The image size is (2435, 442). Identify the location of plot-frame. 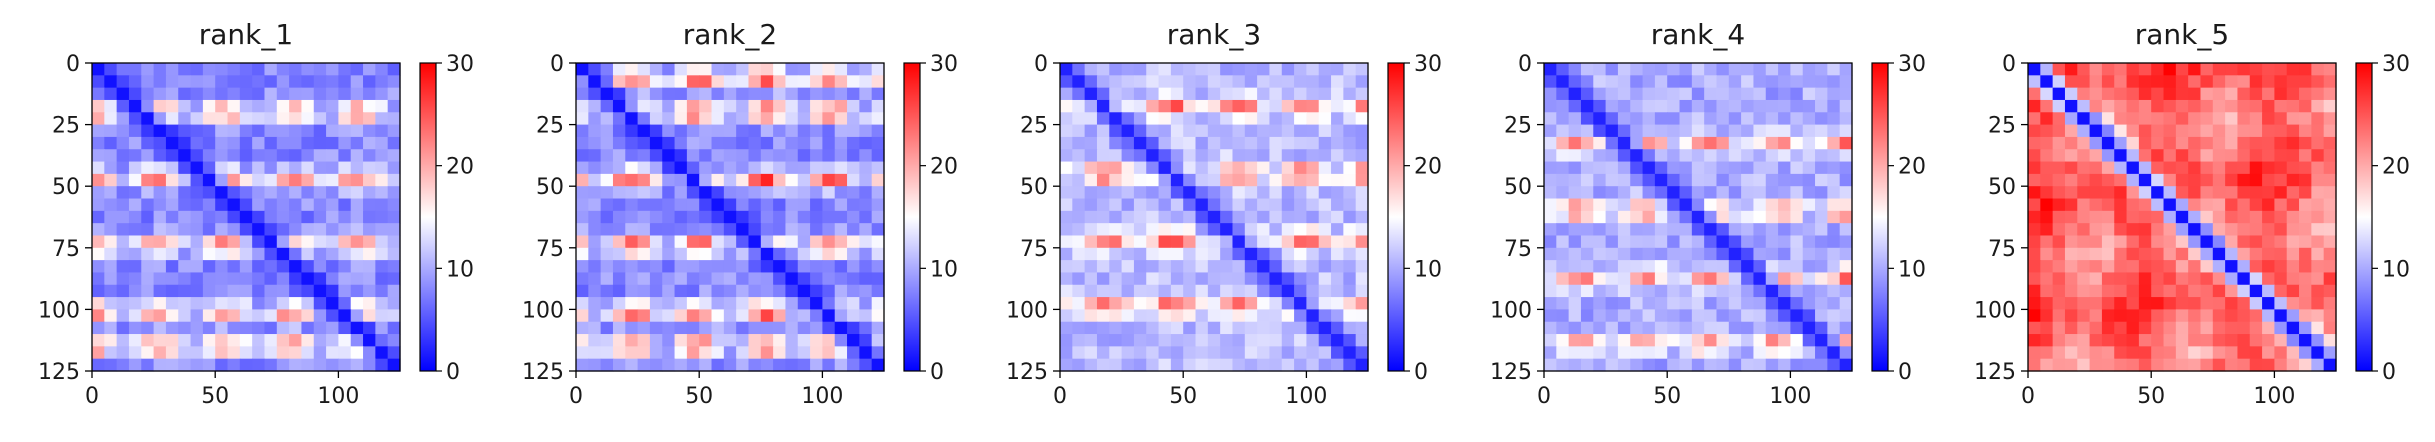
(730, 217).